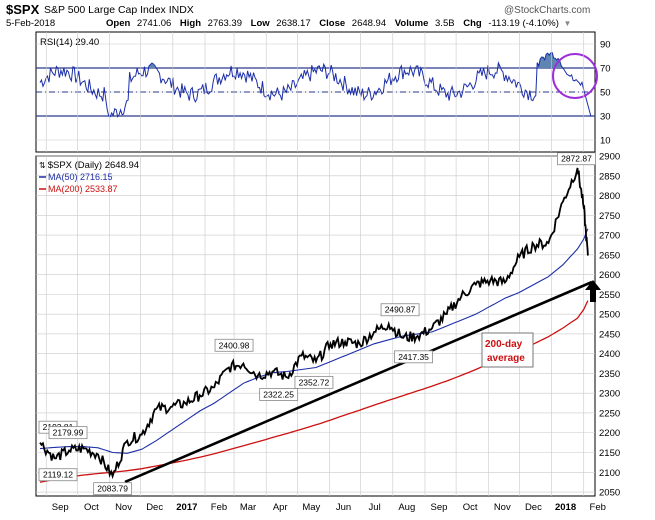  Describe the element at coordinates (412, 23) in the screenshot. I see `volume-label: Volume` at that location.